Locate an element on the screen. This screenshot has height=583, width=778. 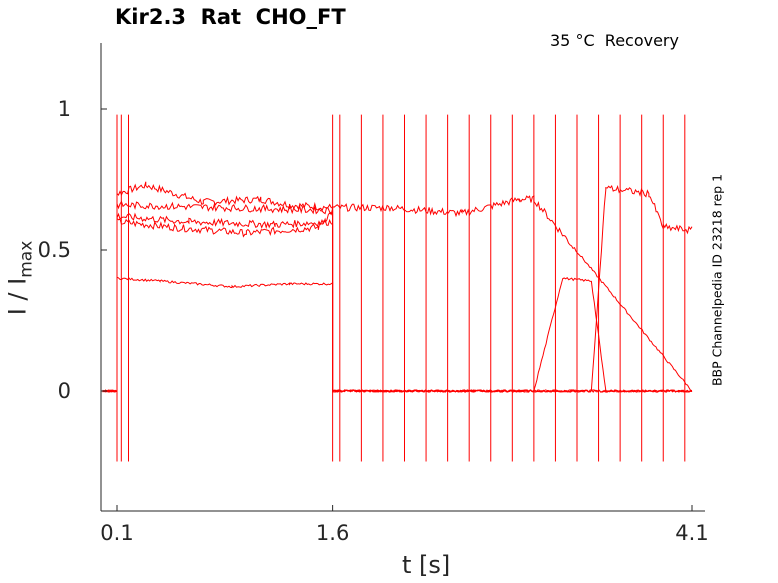
chart-title: Kir2.3 Rat CHO_FT is located at coordinates (230, 17).